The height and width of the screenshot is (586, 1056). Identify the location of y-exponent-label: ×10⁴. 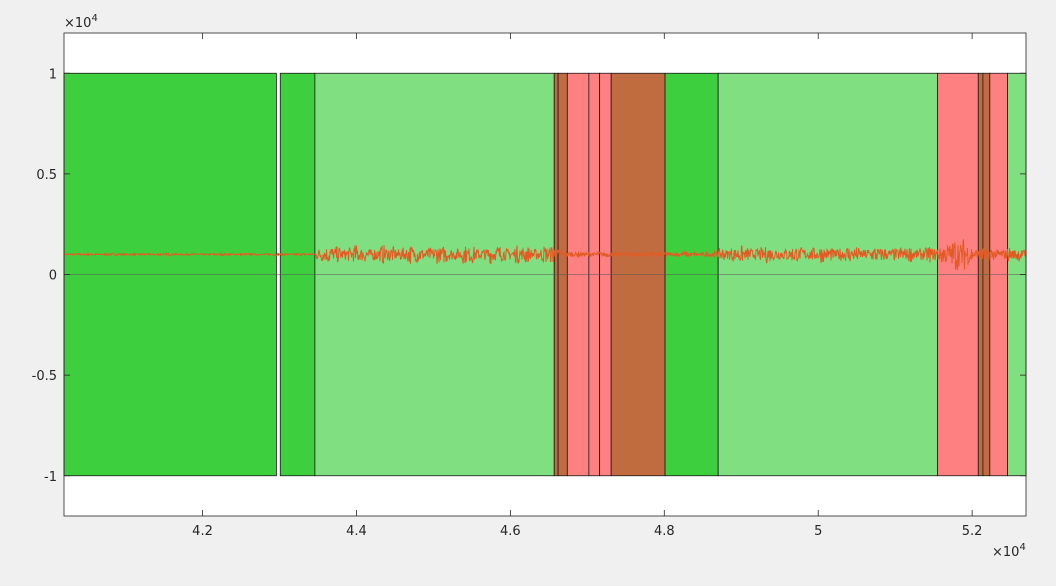
(81, 22).